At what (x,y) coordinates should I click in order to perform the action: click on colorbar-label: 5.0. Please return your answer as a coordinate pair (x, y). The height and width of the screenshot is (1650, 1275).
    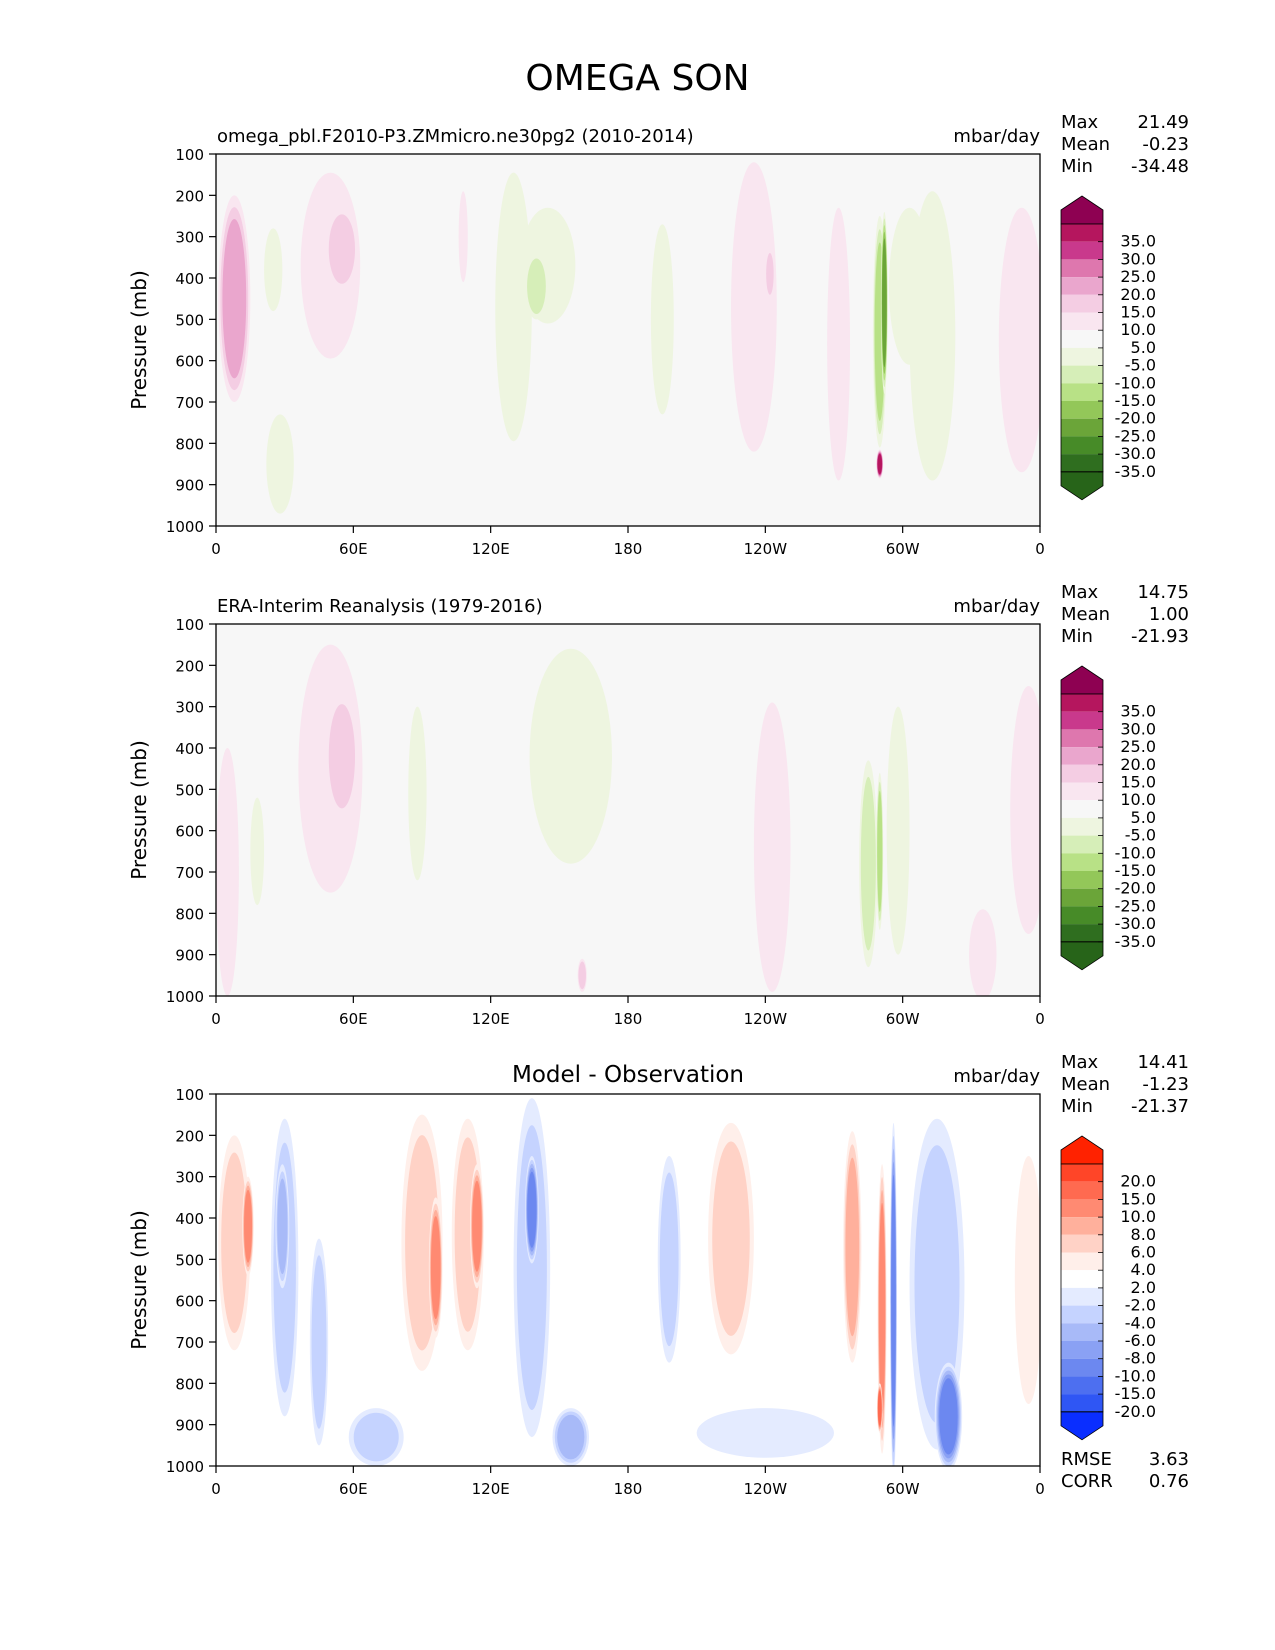
    Looking at the image, I should click on (1143, 347).